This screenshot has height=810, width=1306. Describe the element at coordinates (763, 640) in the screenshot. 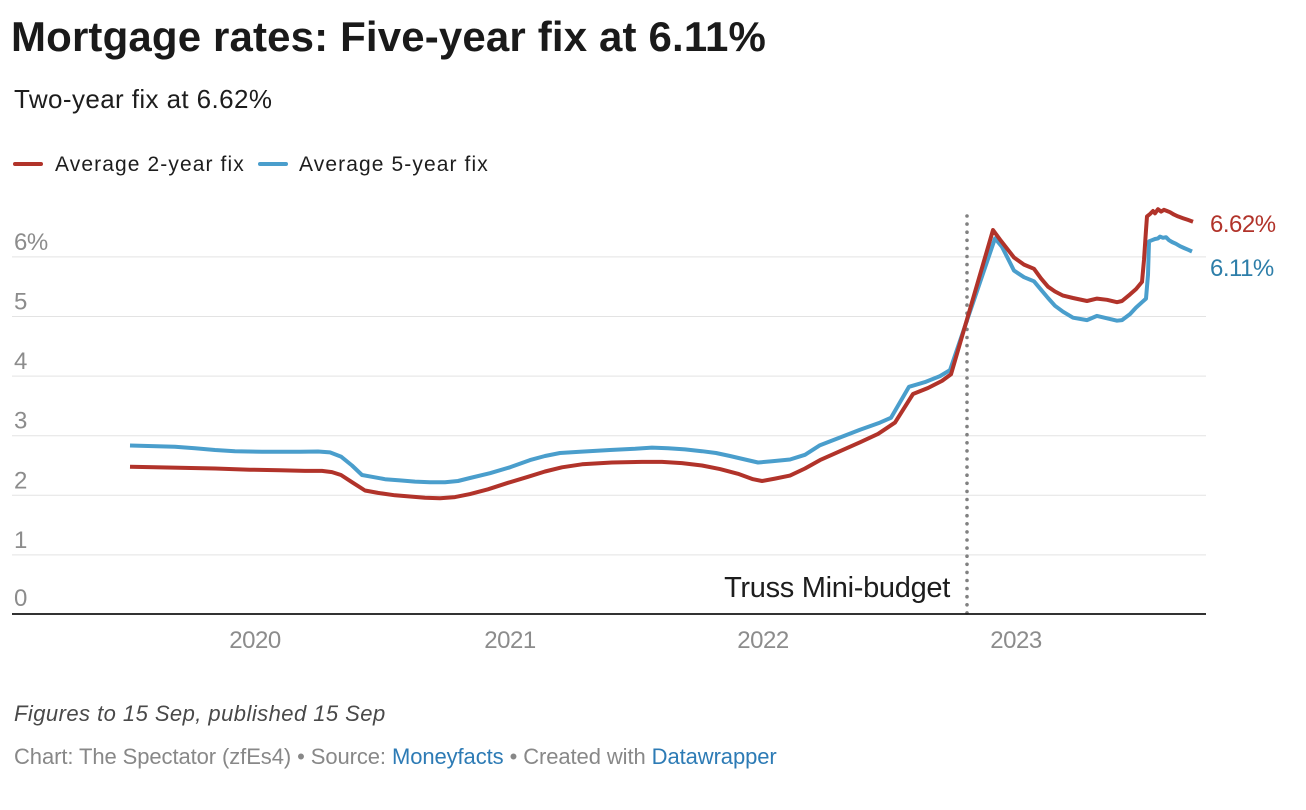

I see `svg-text: 2022` at that location.